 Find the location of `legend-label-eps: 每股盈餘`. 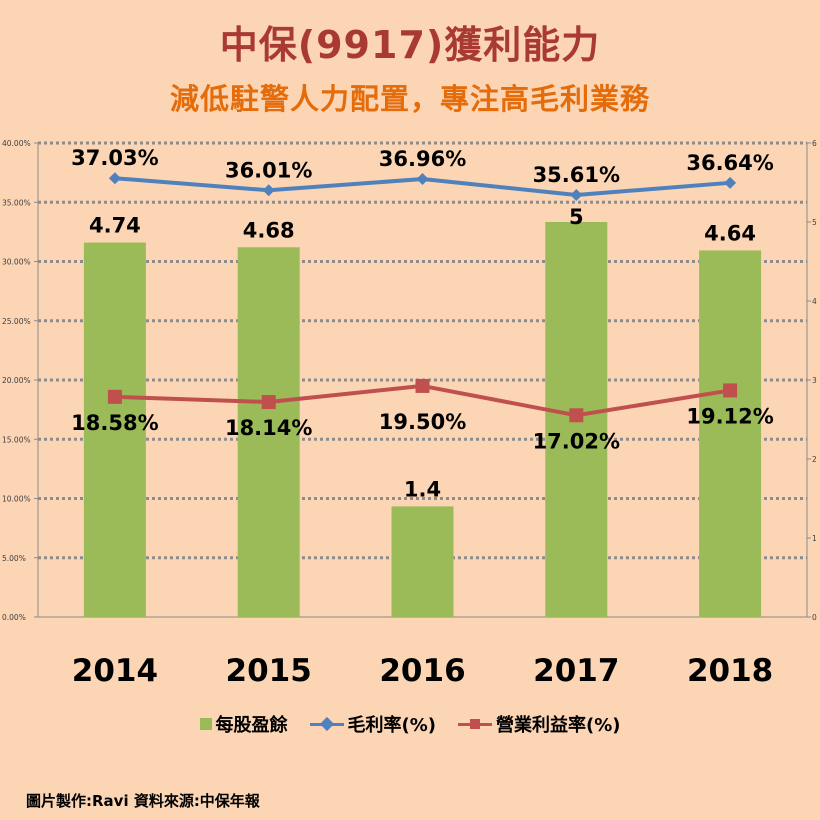

legend-label-eps: 每股盈餘 is located at coordinates (251, 725).